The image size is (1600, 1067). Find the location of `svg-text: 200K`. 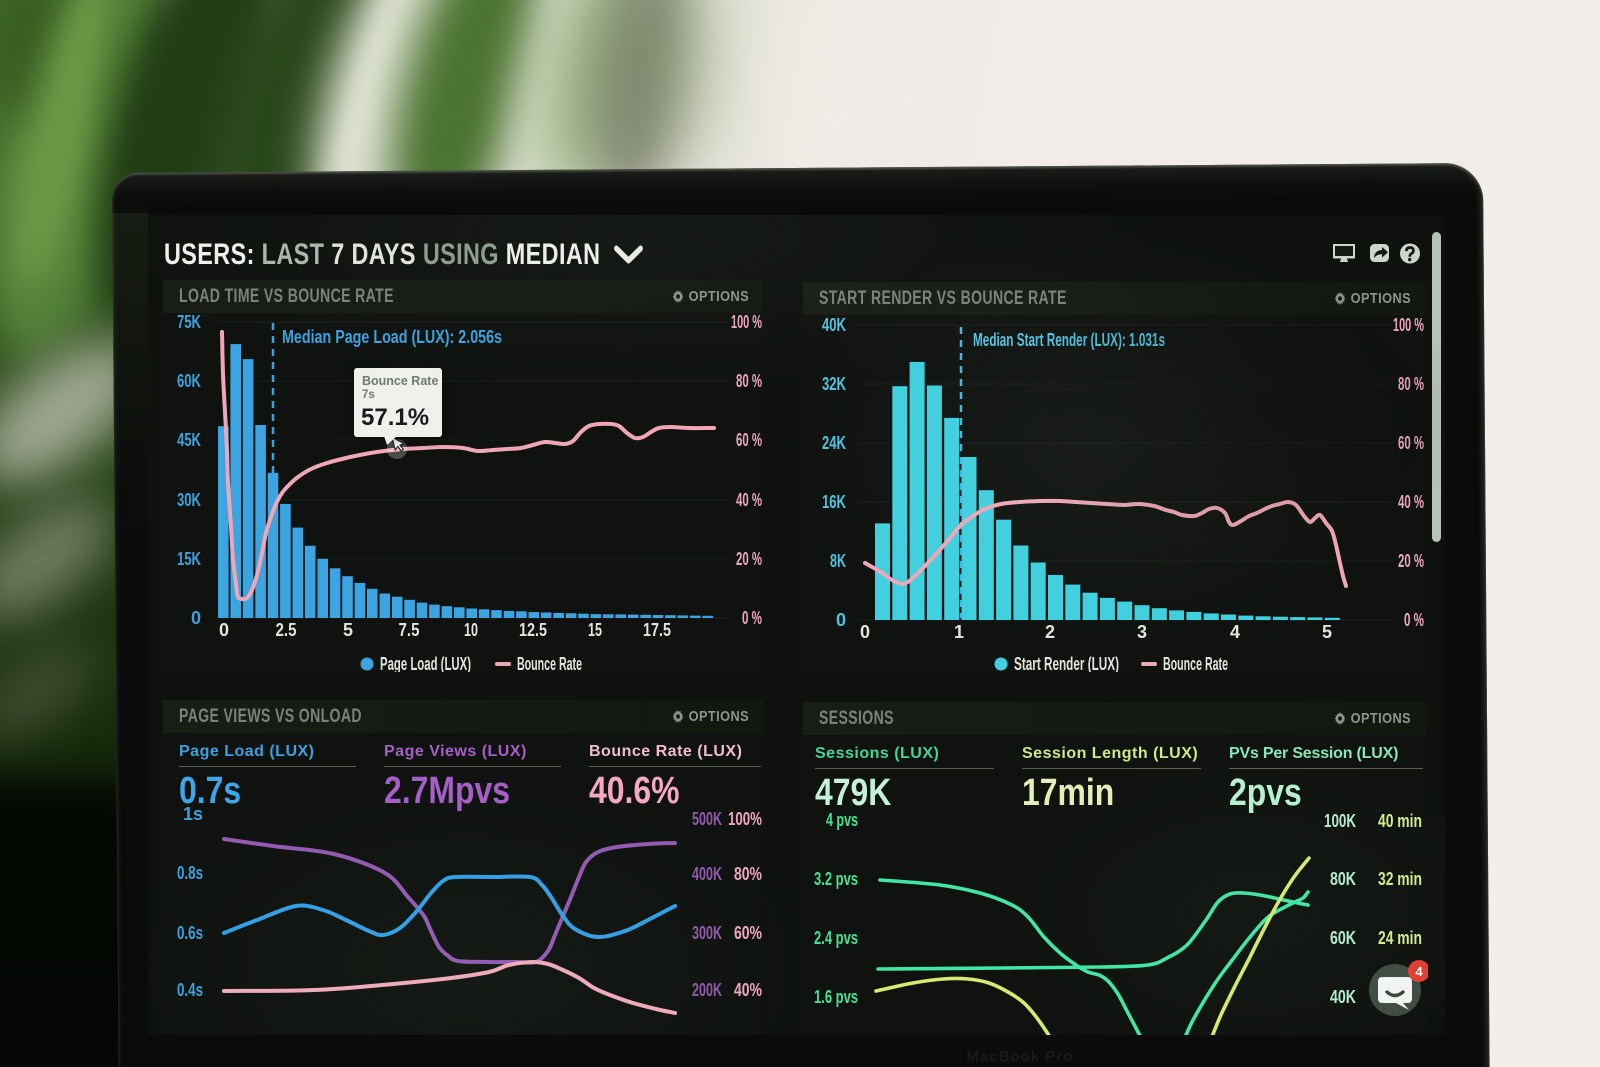

svg-text: 200K is located at coordinates (707, 990).